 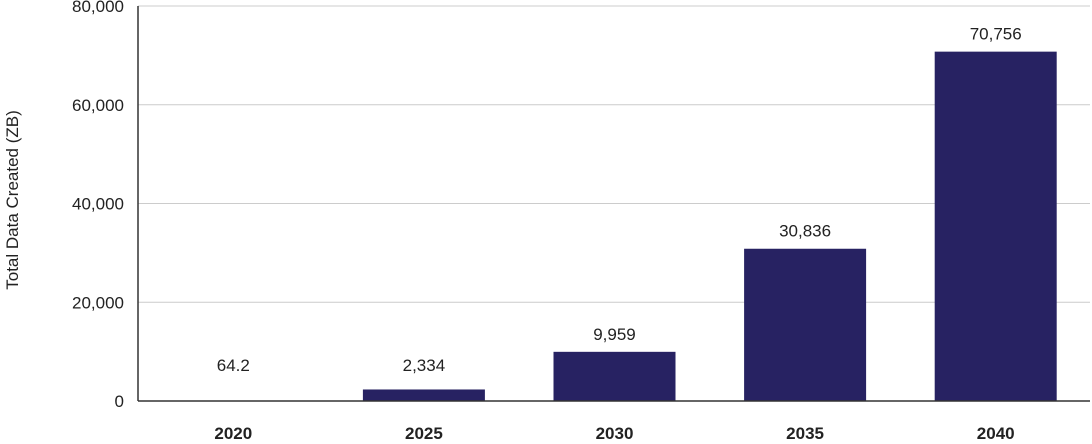 I want to click on x-tick-labels: 2020 2025 2030 2035 2040, so click(x=614, y=433).